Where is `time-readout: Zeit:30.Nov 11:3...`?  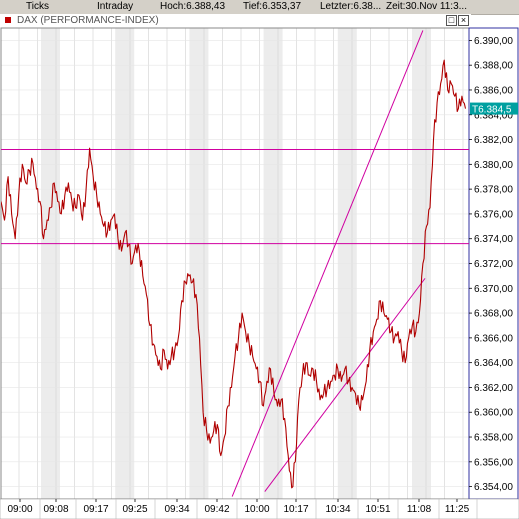
time-readout: Zeit:30.Nov 11:3... is located at coordinates (426, 6).